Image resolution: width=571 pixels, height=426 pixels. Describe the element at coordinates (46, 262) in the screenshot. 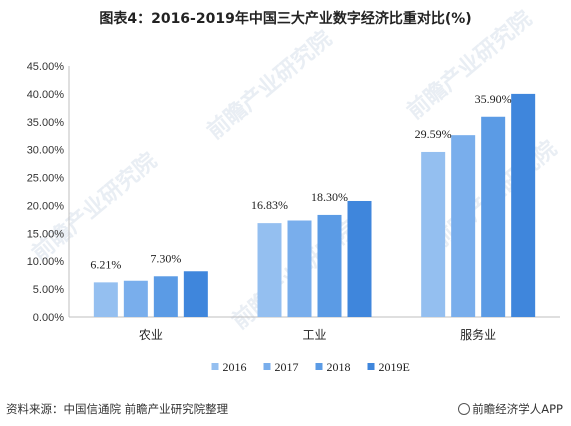

I see `y-tick-label: 10.00%` at that location.